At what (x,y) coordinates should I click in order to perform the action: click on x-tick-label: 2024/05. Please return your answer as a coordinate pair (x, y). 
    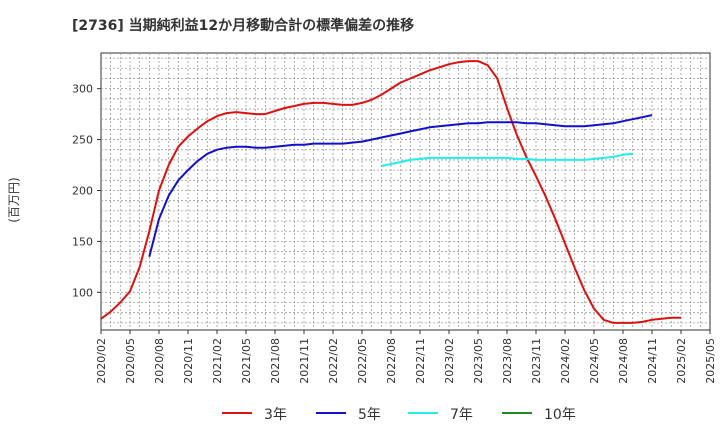
    Looking at the image, I should click on (594, 361).